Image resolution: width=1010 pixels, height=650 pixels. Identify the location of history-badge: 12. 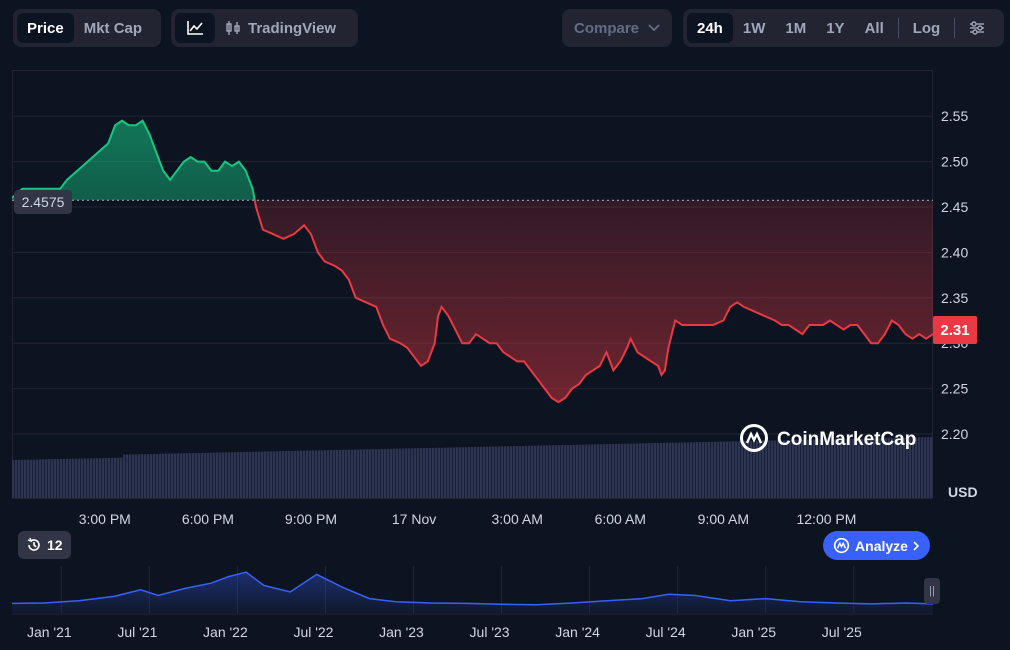
(44, 545).